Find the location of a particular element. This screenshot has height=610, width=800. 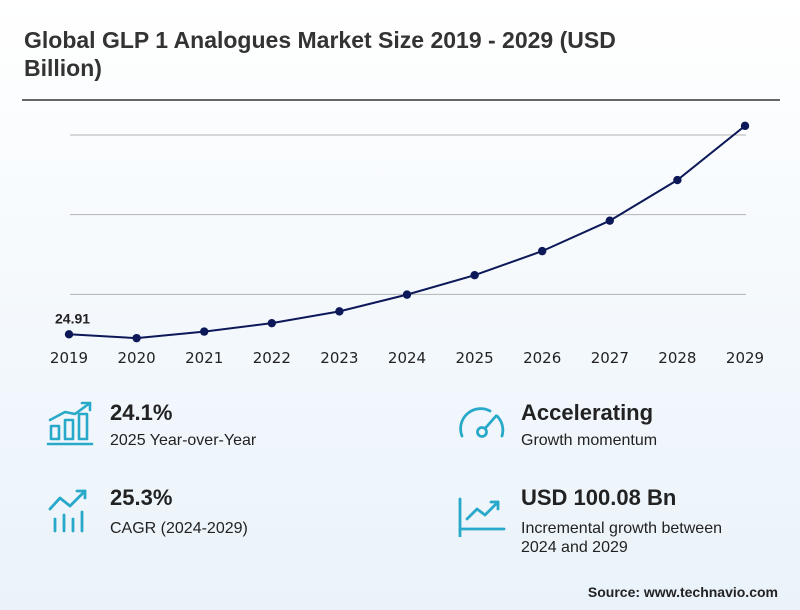

x-tick-label: 2028 is located at coordinates (677, 358).